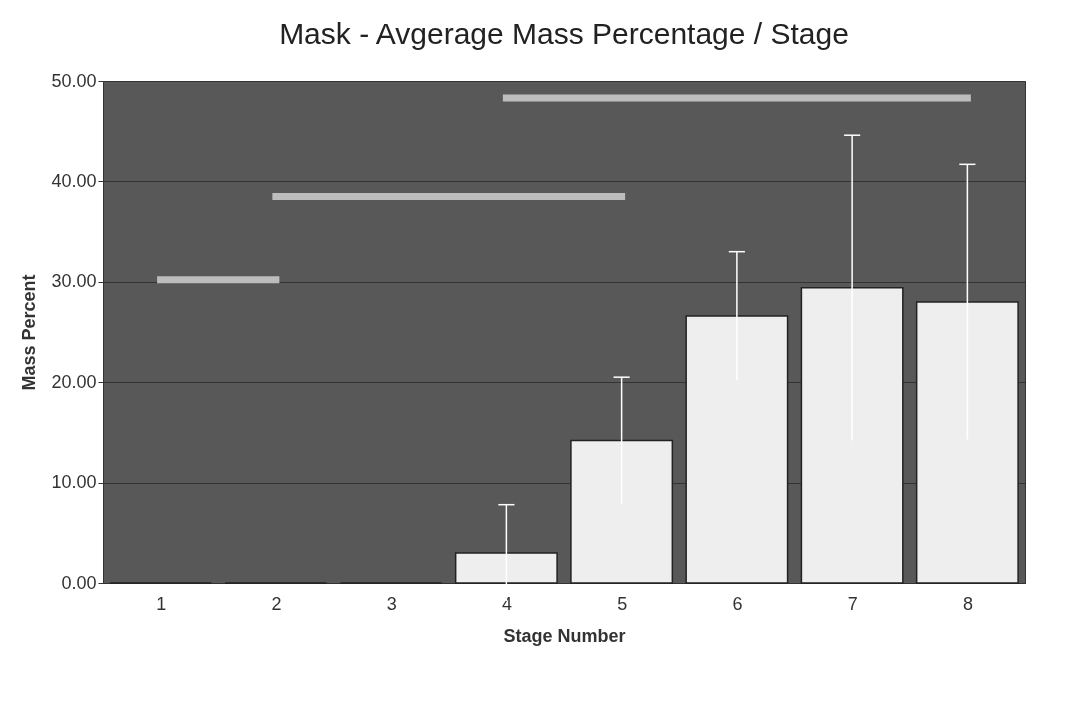  Describe the element at coordinates (622, 603) in the screenshot. I see `x-tick-label: 5` at that location.